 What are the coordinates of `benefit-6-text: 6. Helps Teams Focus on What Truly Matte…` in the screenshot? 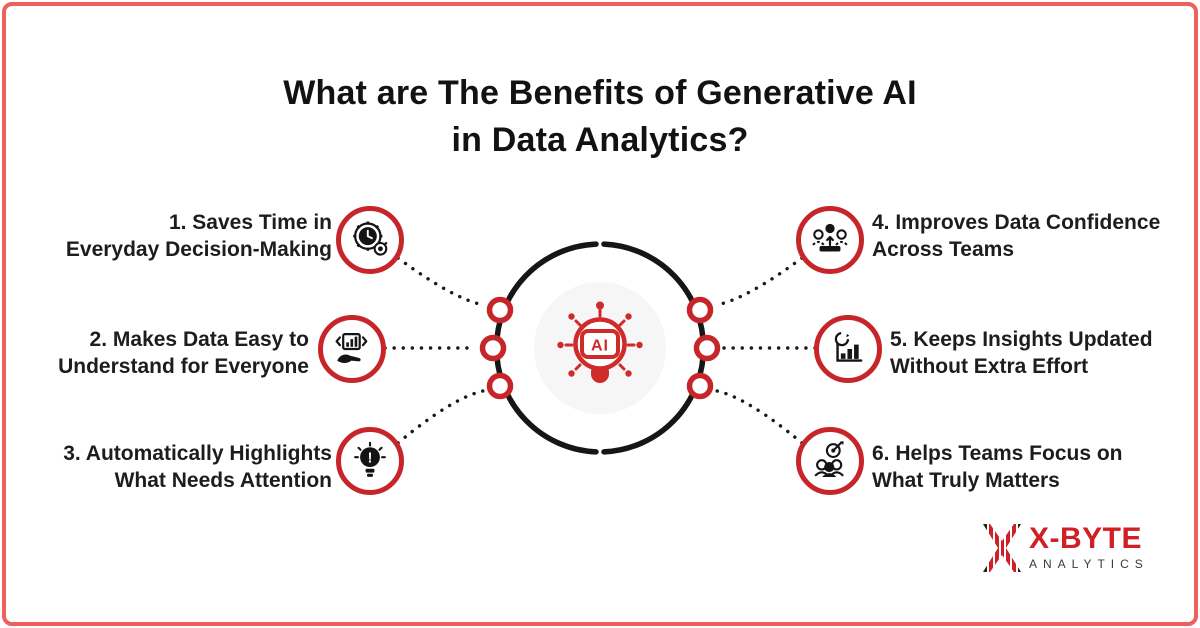 It's located at (997, 467).